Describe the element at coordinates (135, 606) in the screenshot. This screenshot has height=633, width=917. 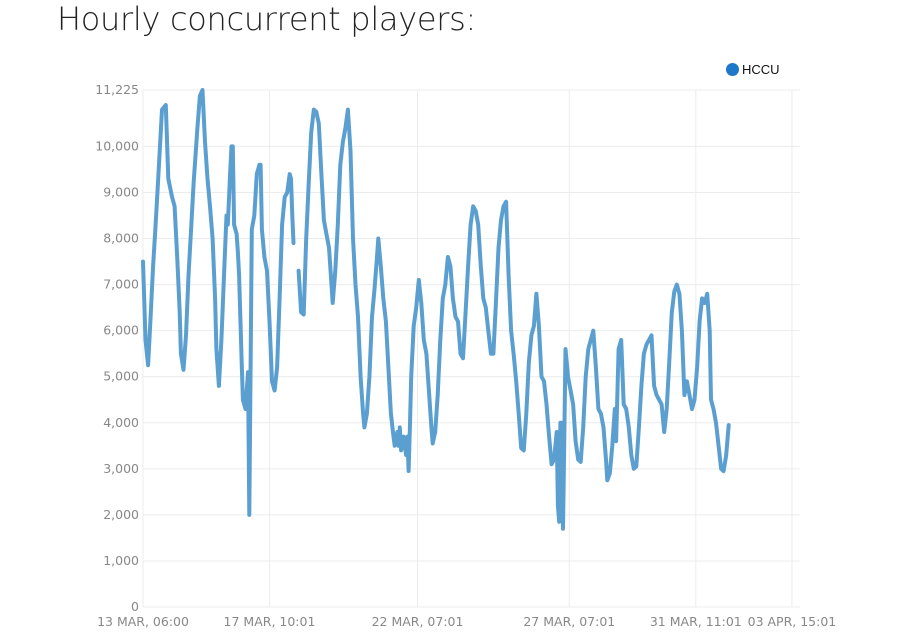
I see `y-tick-label: 0` at that location.